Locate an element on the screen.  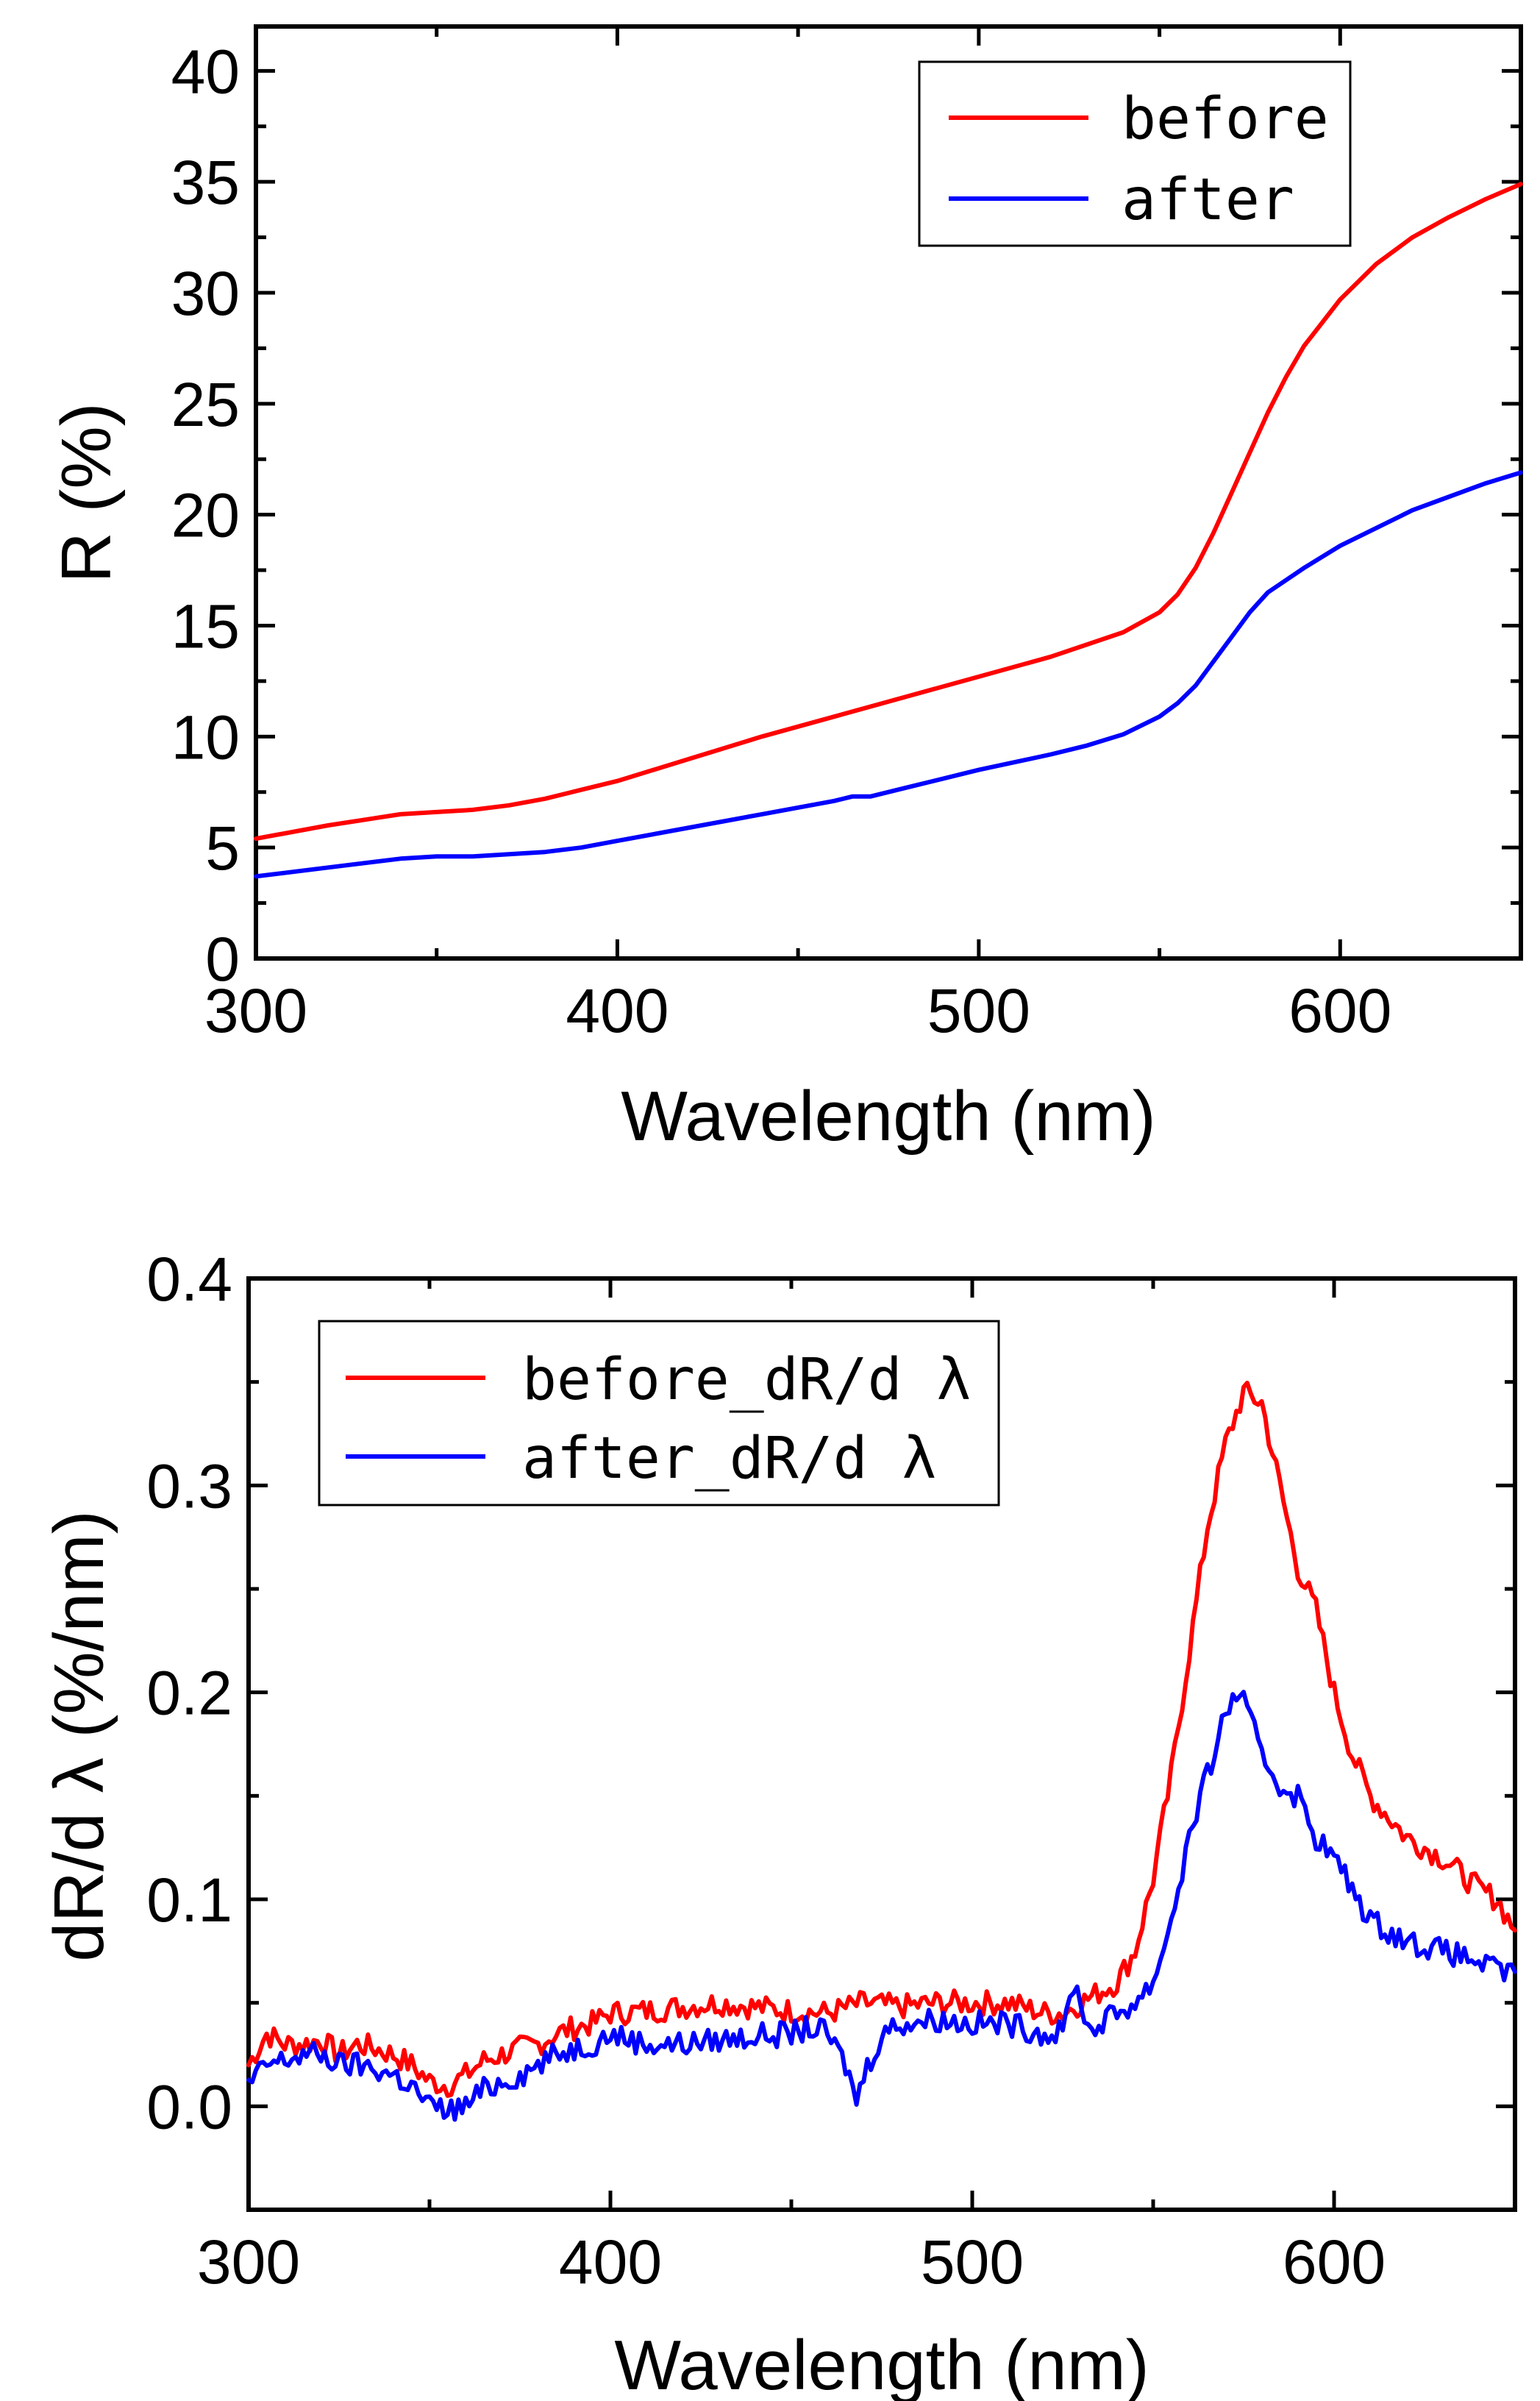
y-tick-label: 30 is located at coordinates (205, 293).